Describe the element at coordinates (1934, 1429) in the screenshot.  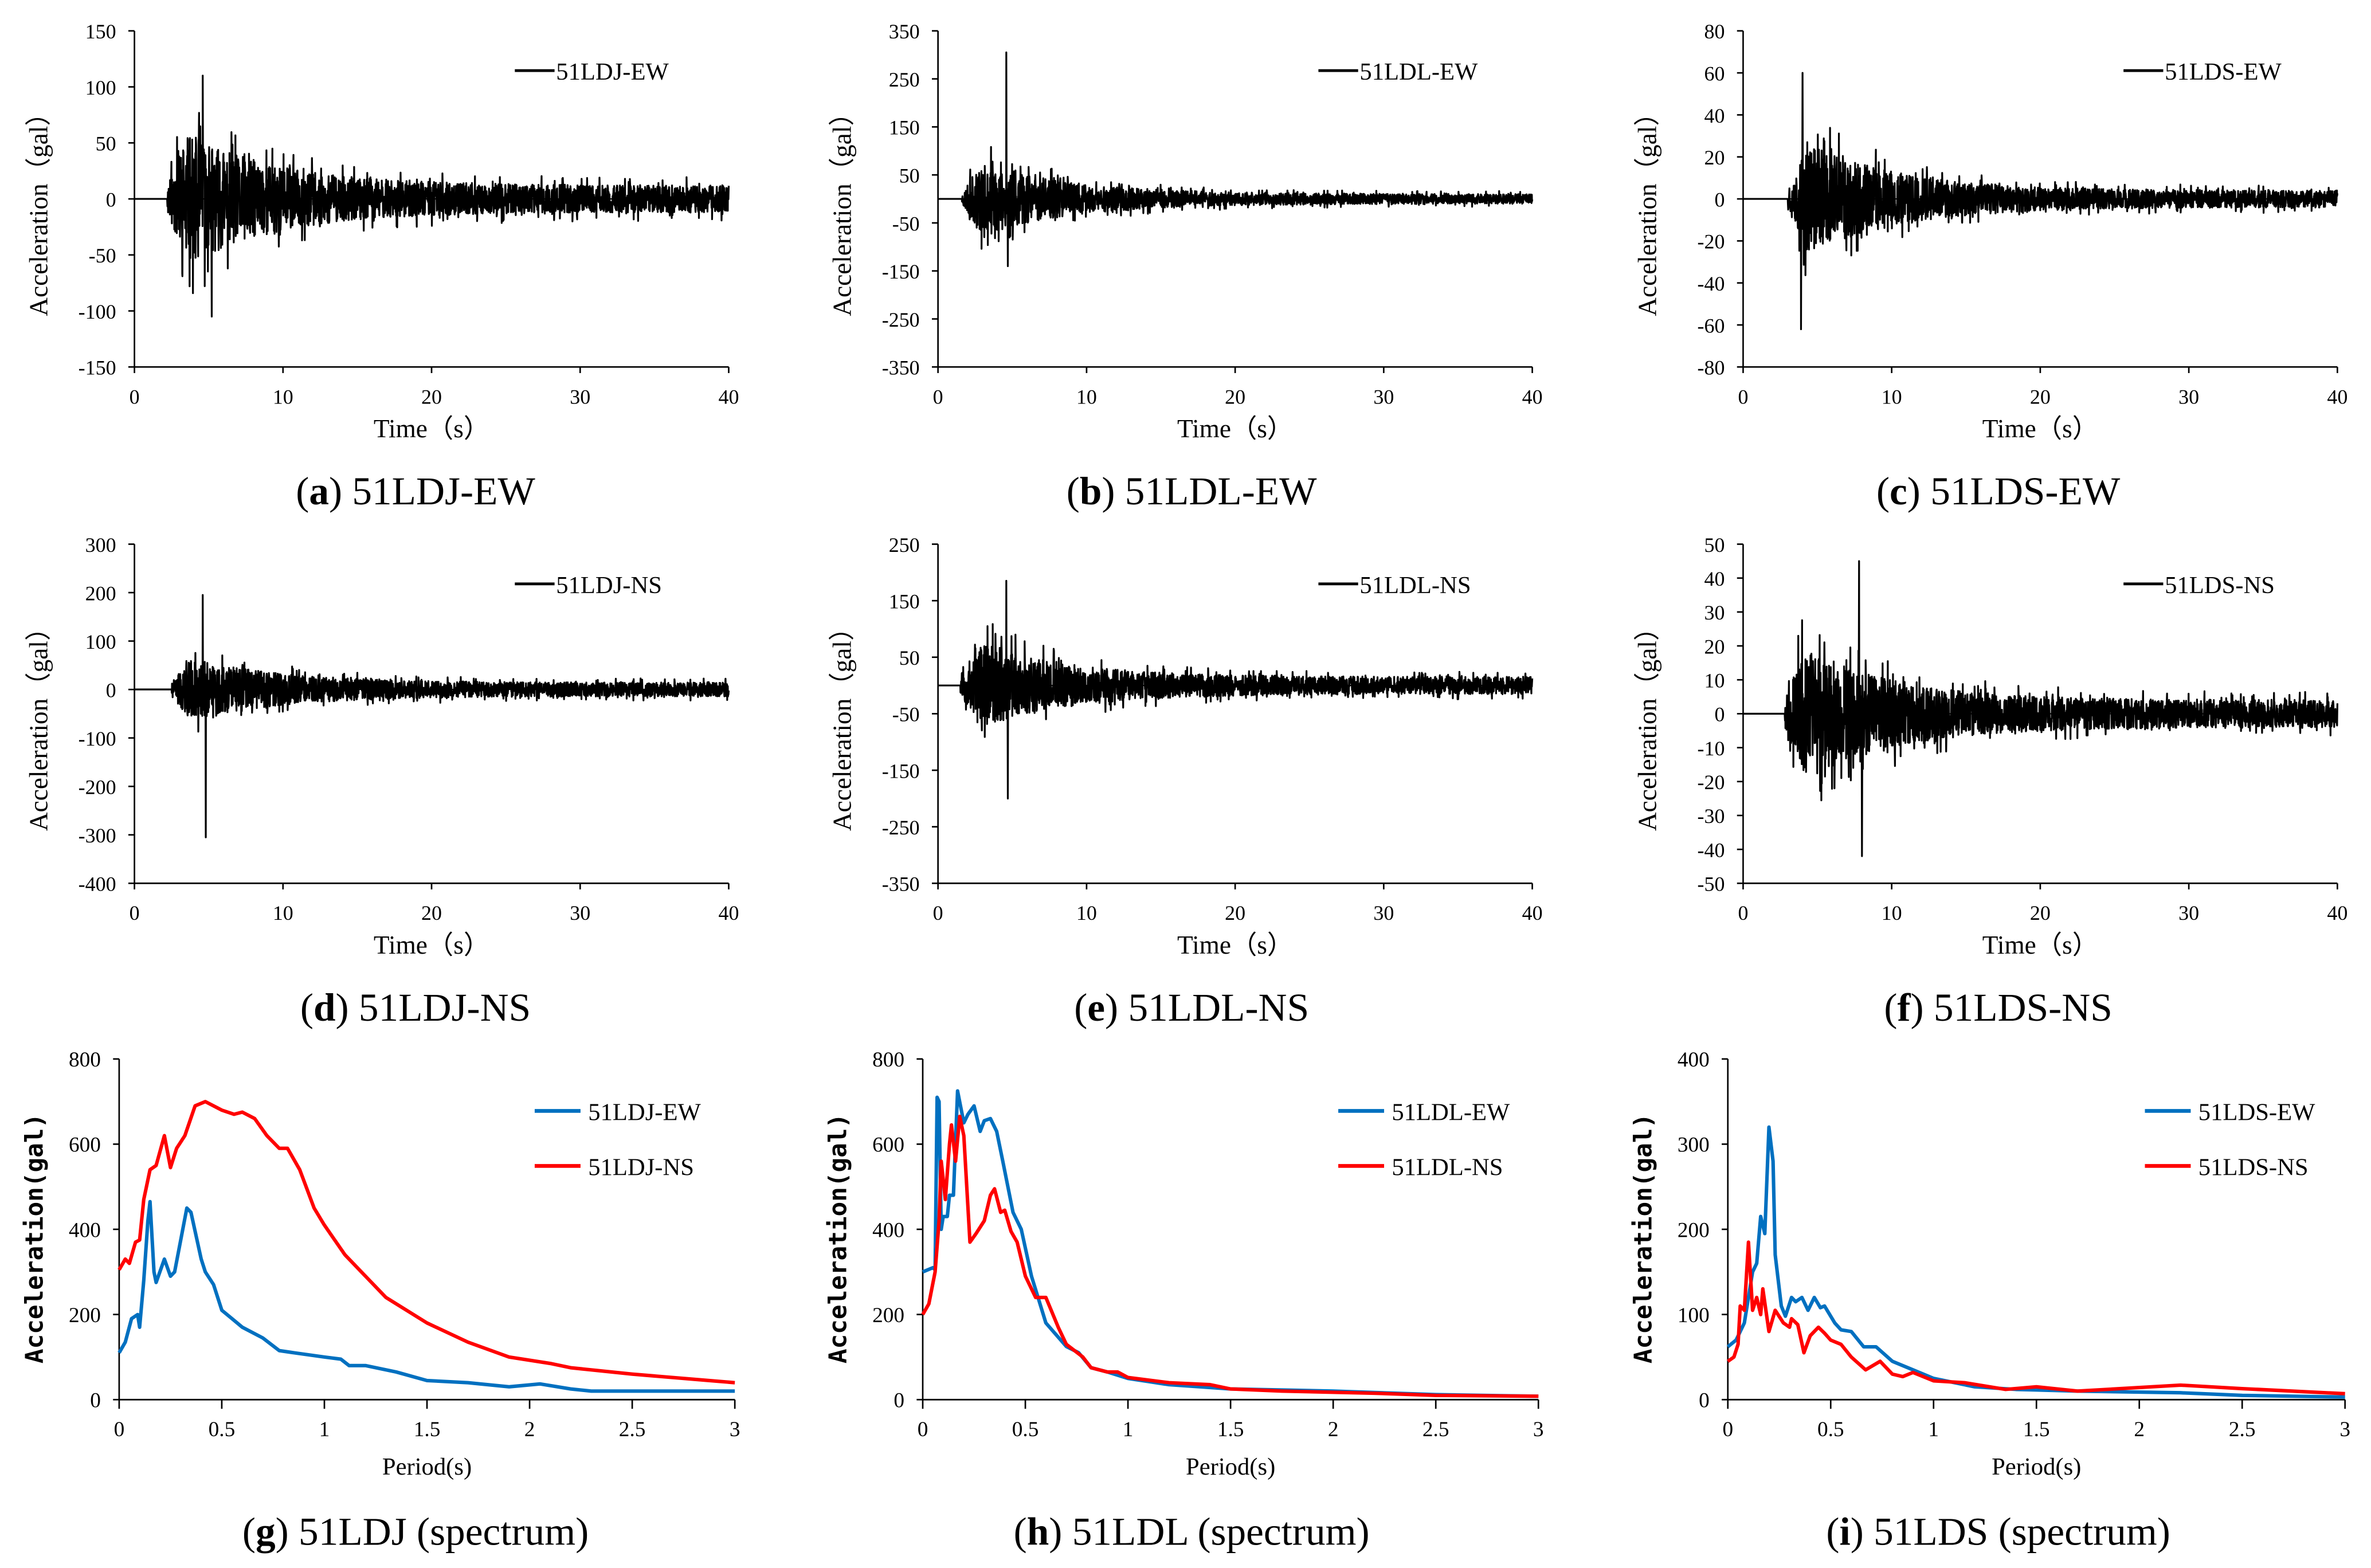
I see `x-tick-label: 1` at that location.